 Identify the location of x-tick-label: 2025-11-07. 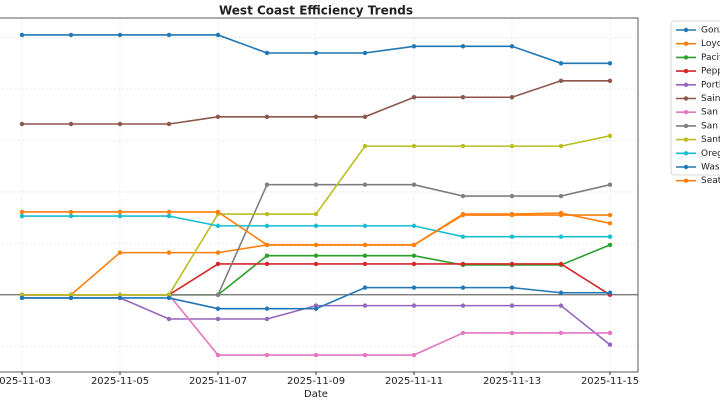
(218, 381).